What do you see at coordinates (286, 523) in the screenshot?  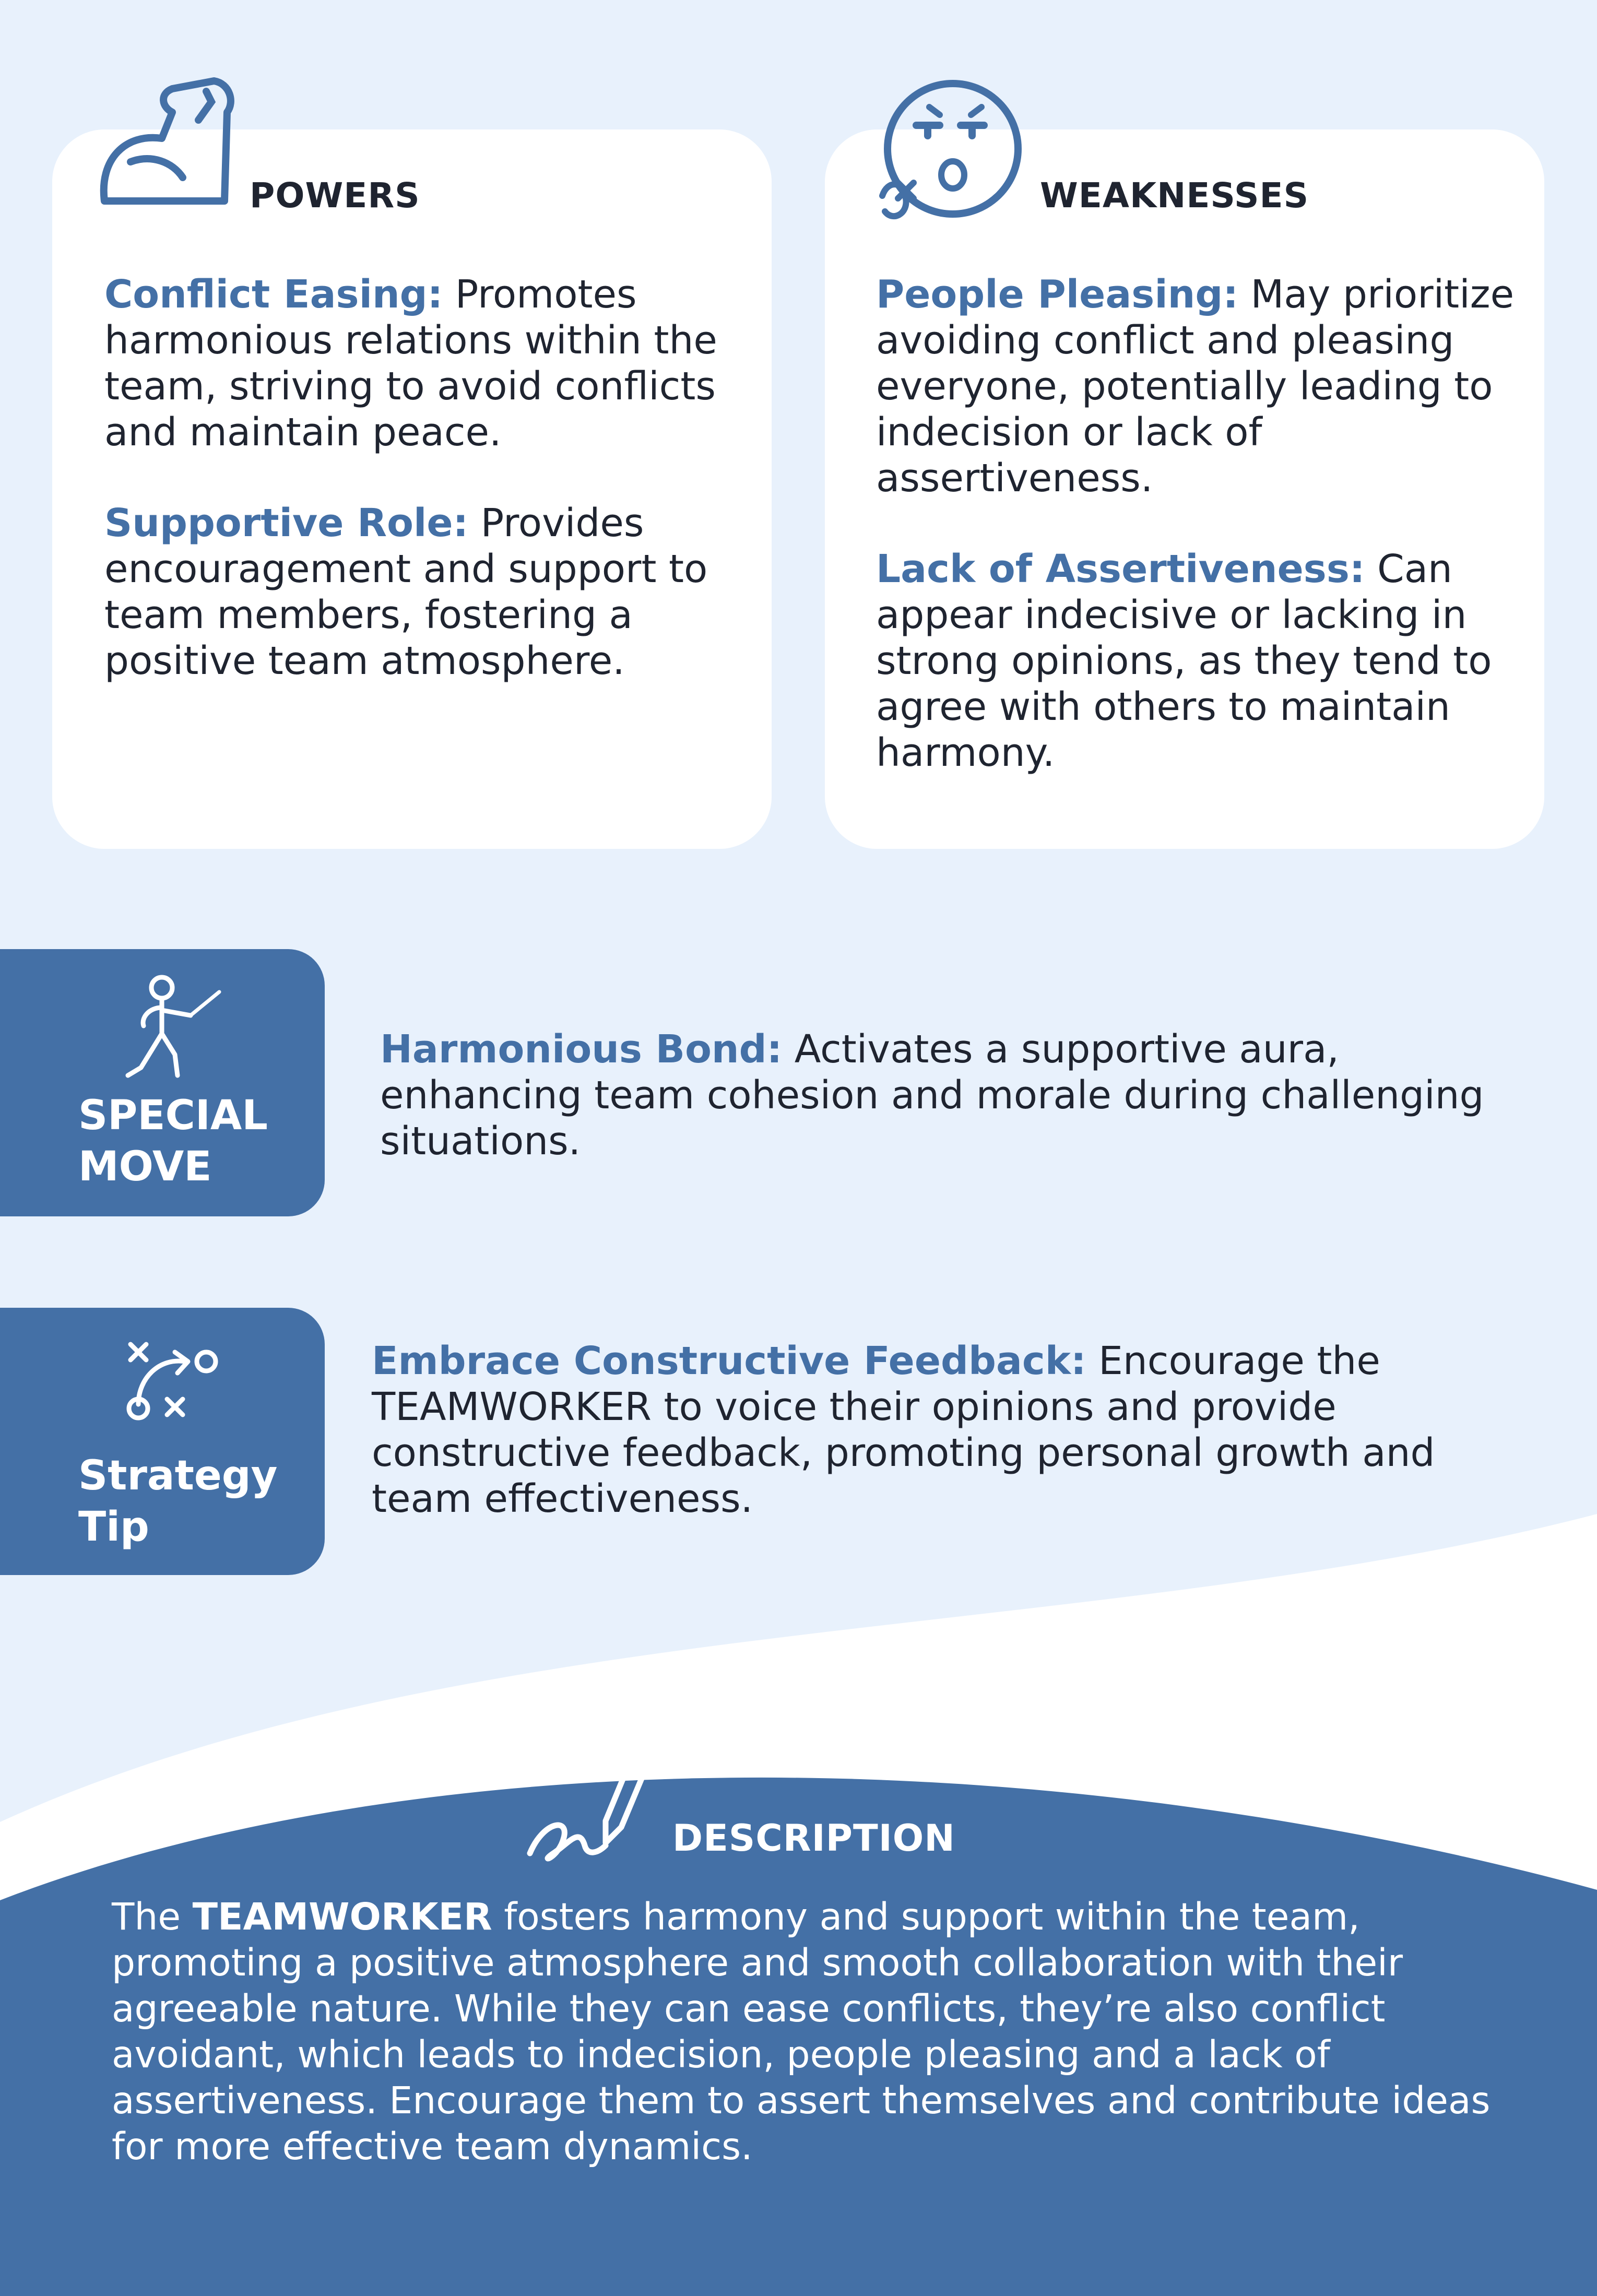 I see `powers-item-term: Supportive Role:` at bounding box center [286, 523].